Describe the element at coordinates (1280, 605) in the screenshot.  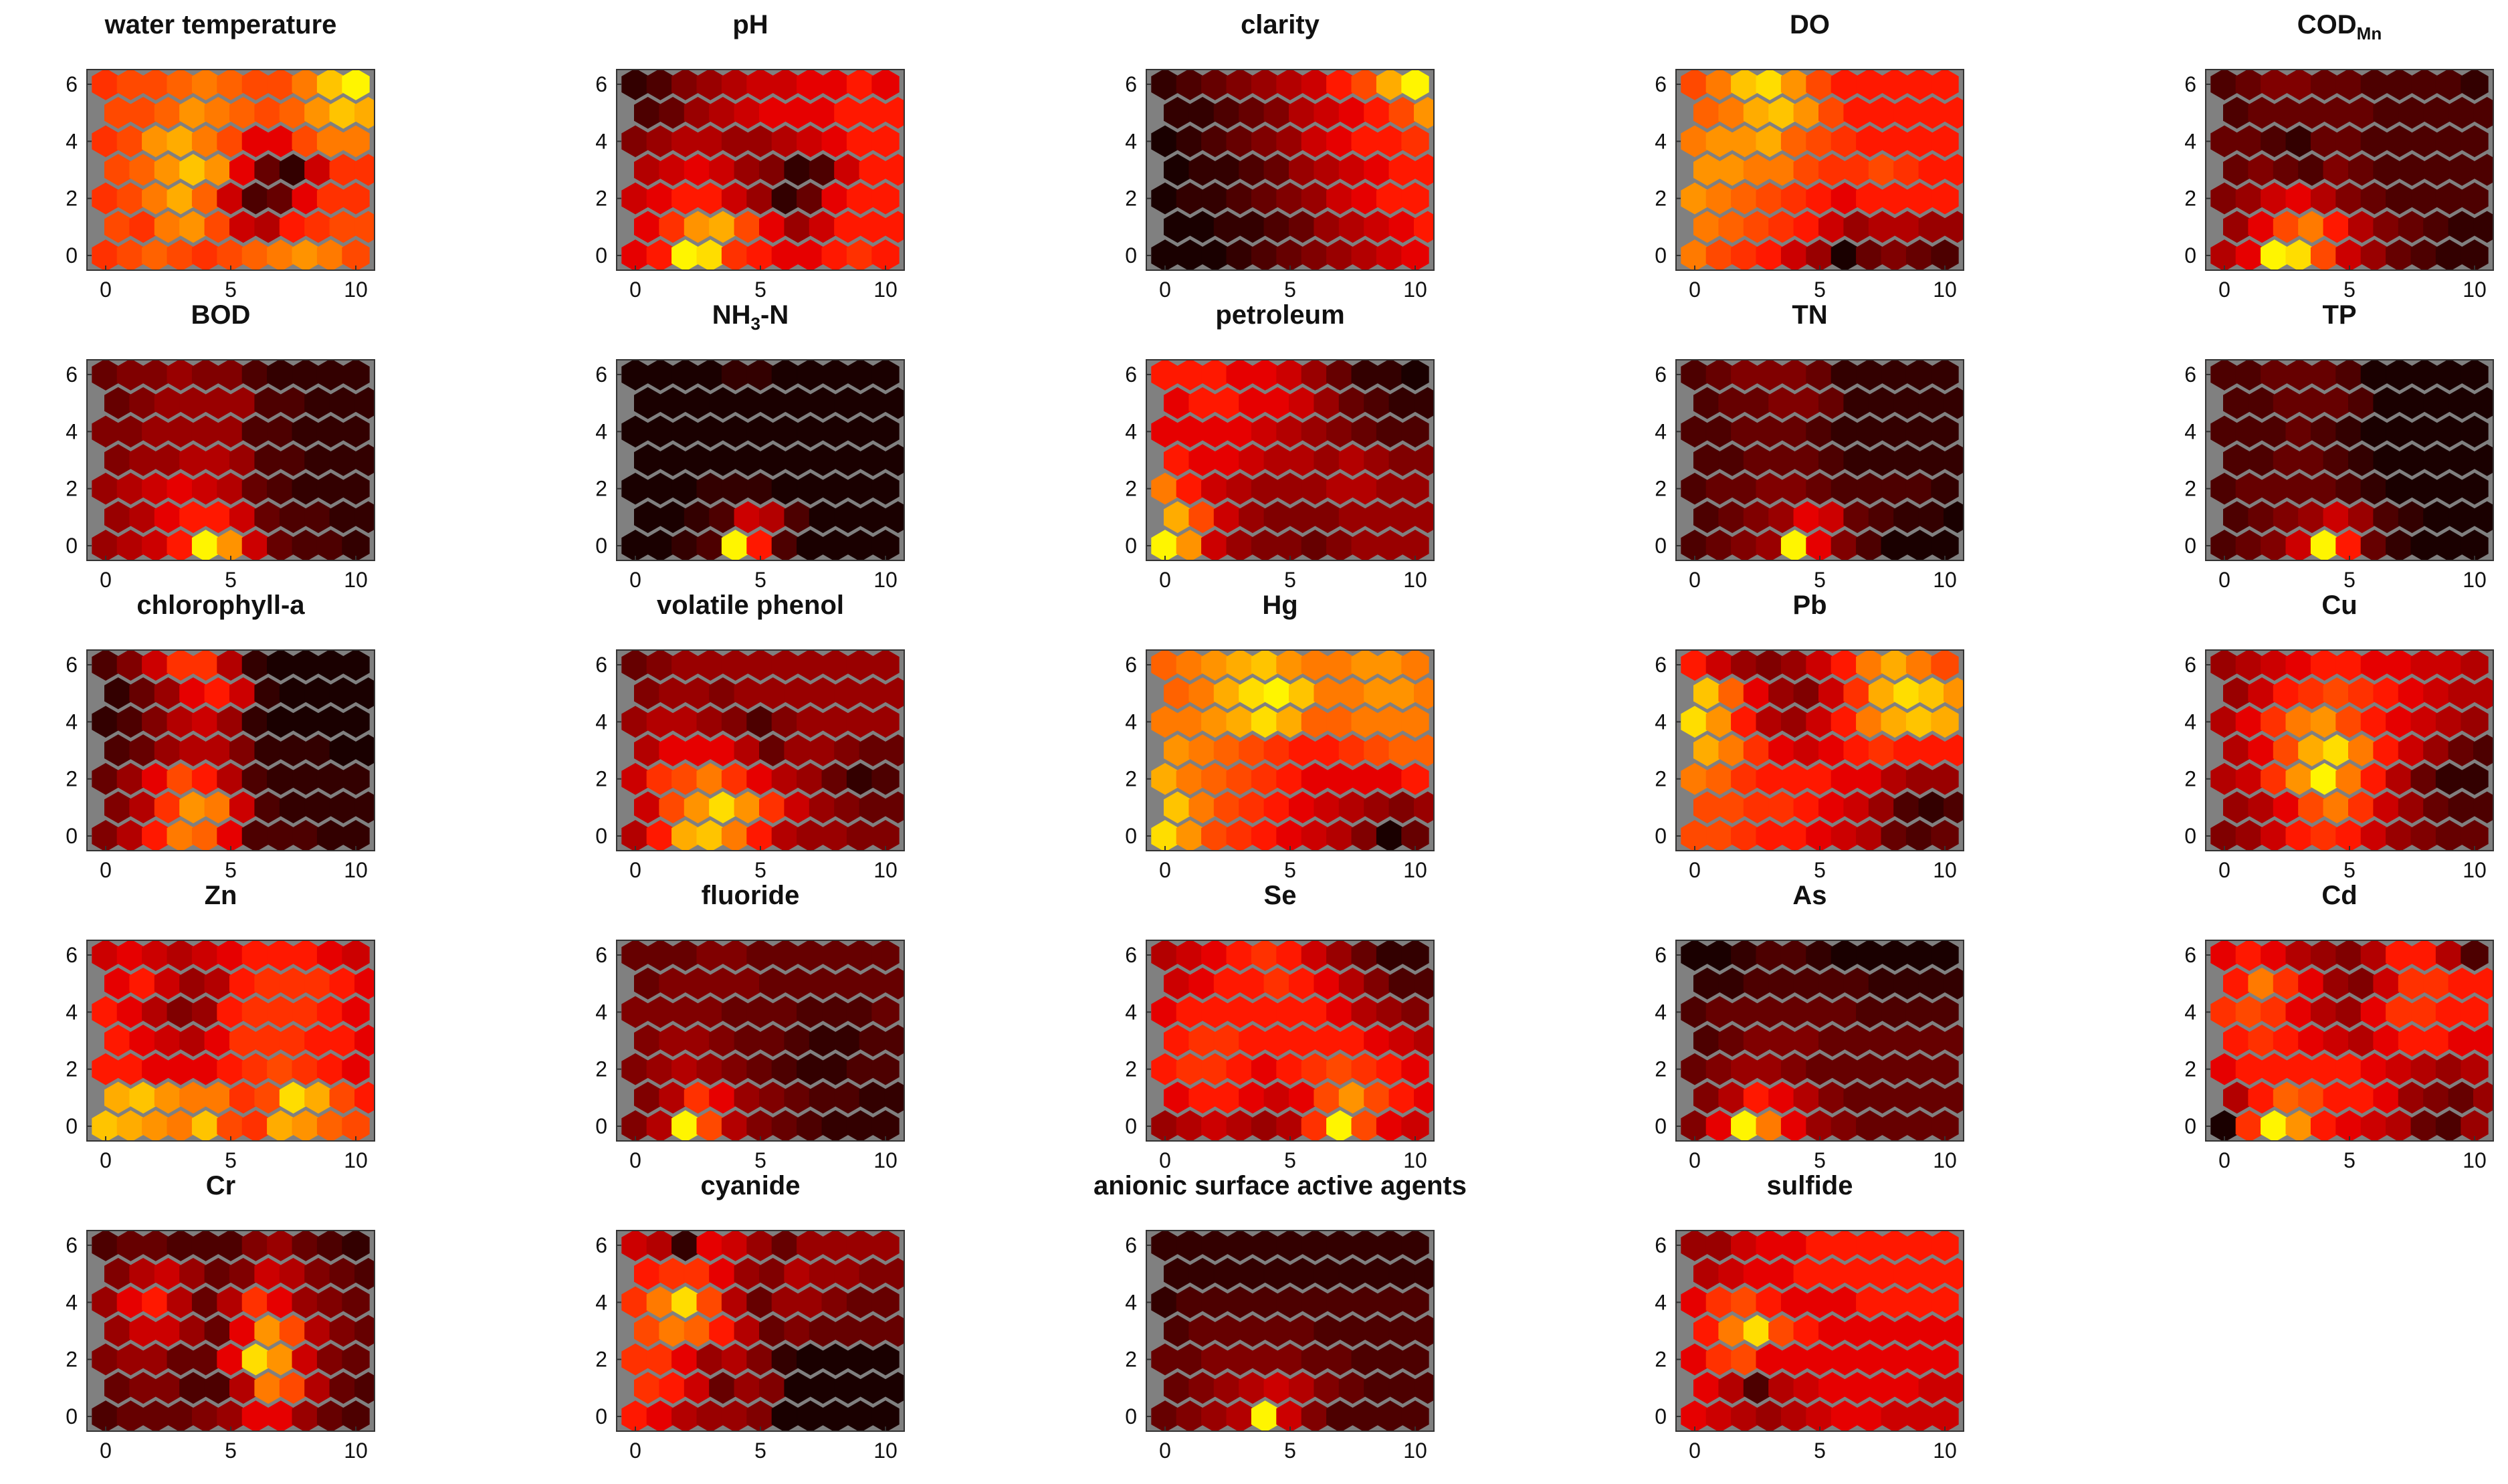
I see `title-text: Hg` at that location.